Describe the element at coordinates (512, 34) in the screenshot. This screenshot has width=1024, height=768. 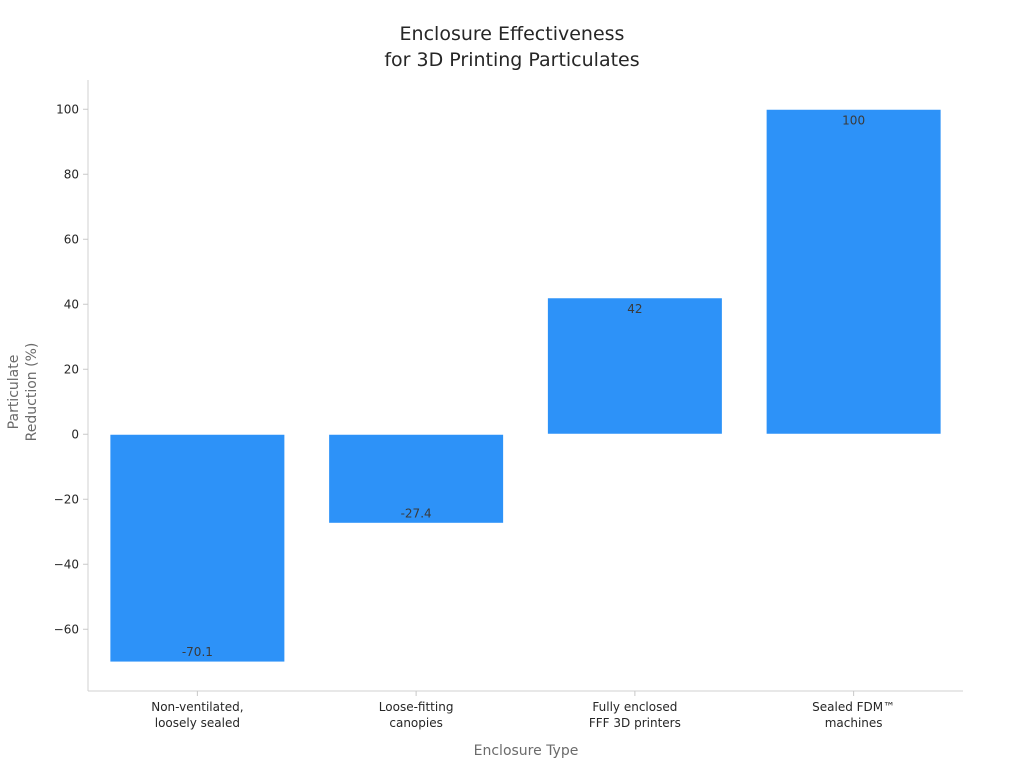
I see `chart-title-line-1: Enclosure Effectiveness` at that location.